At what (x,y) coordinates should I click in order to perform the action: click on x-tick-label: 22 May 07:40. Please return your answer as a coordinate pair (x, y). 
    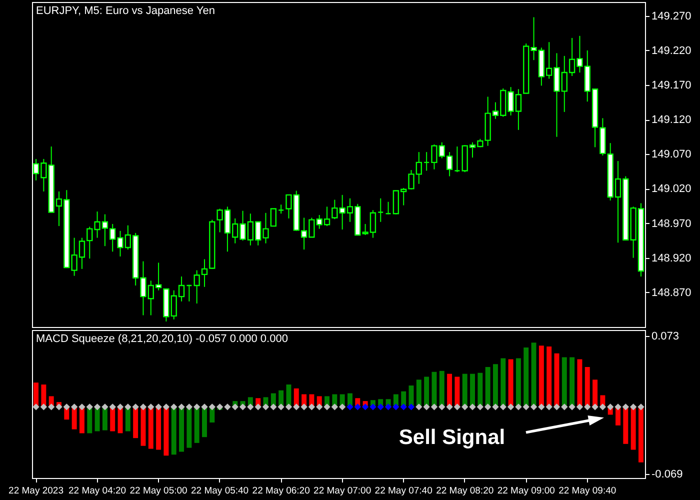
    Looking at the image, I should click on (403, 491).